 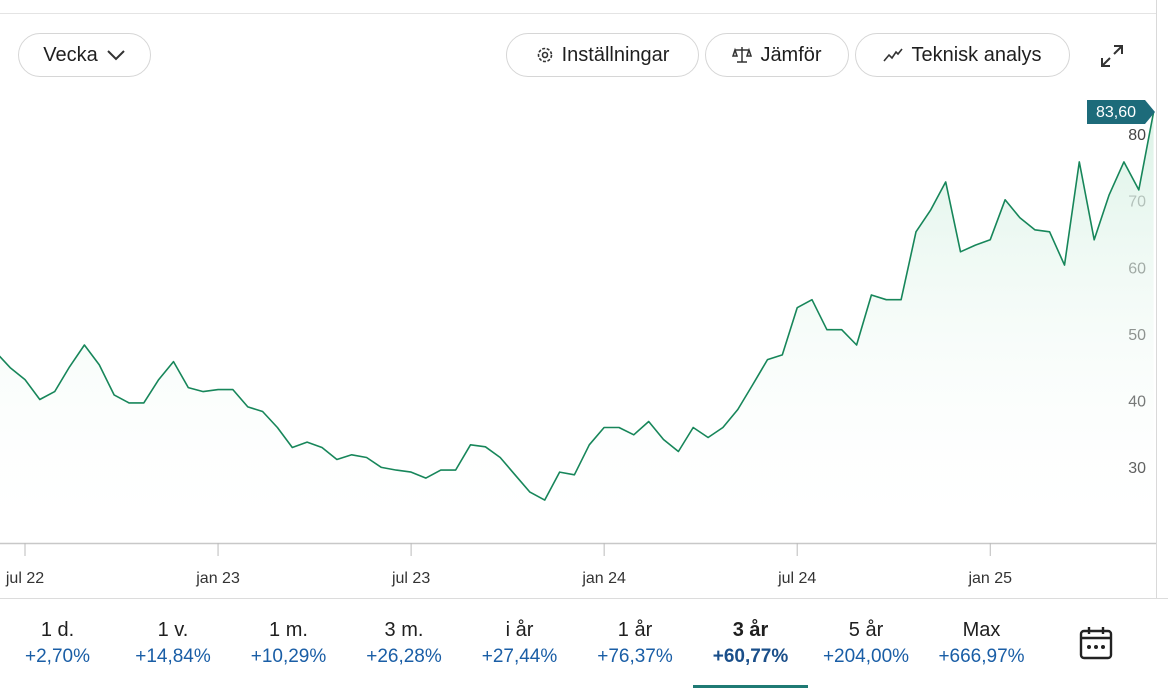 What do you see at coordinates (519, 630) in the screenshot?
I see `period-label: i år` at bounding box center [519, 630].